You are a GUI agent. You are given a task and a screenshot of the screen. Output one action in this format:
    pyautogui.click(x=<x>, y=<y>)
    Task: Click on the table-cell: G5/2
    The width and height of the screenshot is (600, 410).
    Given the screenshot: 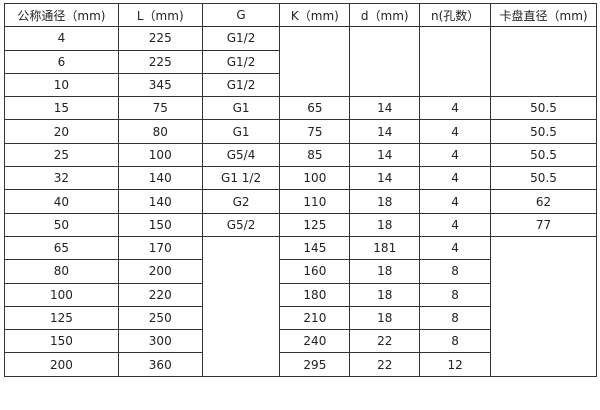 What is the action you would take?
    pyautogui.click(x=241, y=224)
    